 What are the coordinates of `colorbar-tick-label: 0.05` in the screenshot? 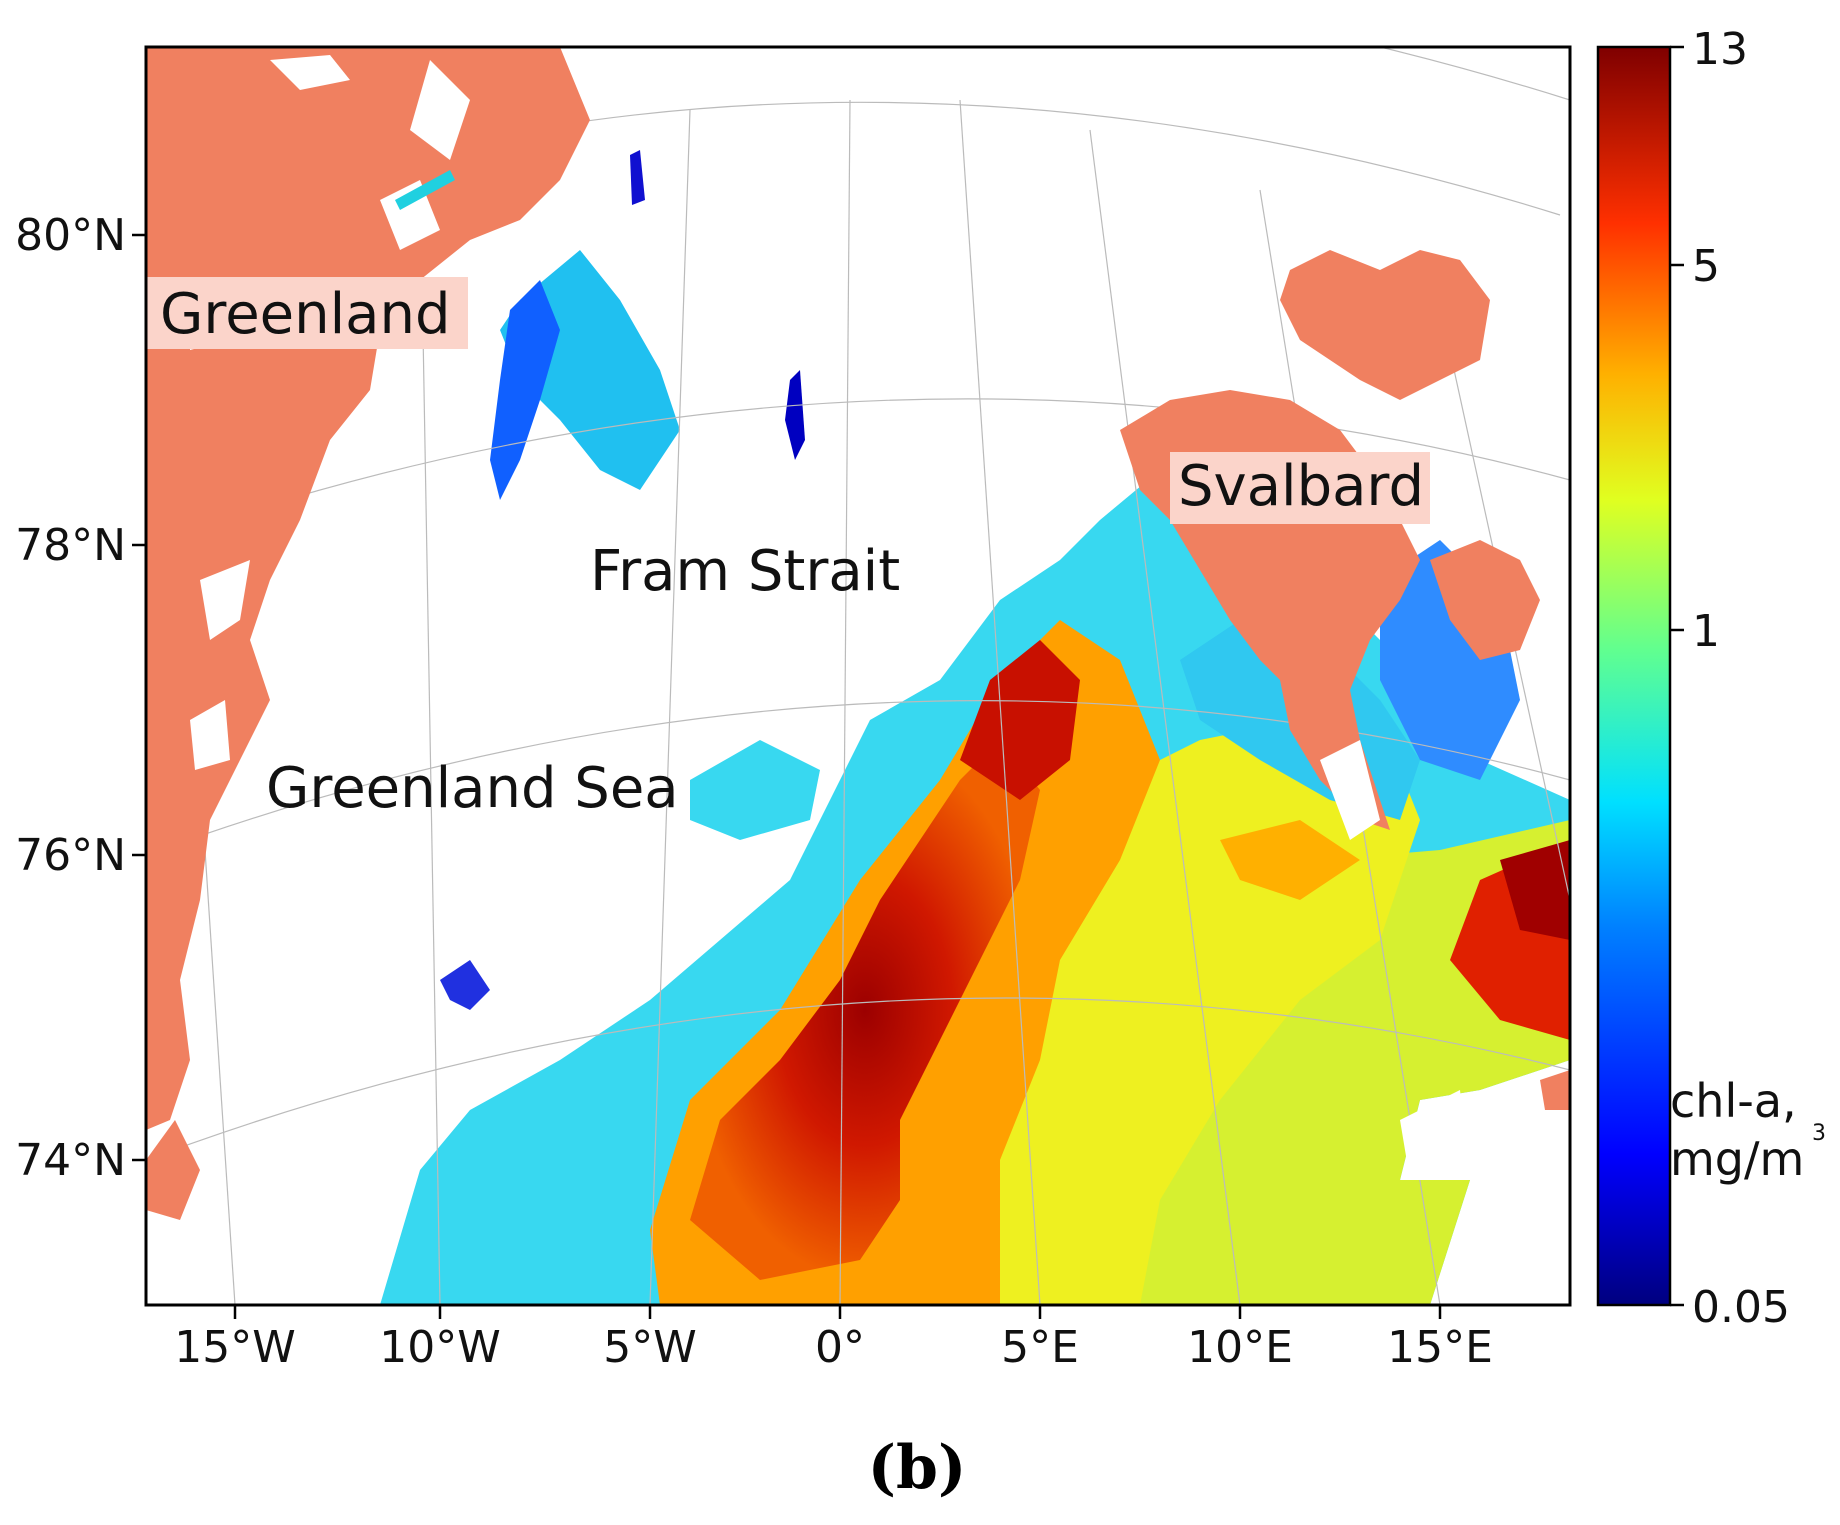 It's located at (1741, 1307).